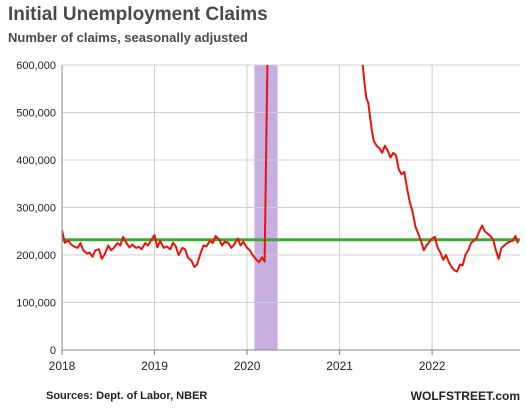 The width and height of the screenshot is (526, 411). Describe the element at coordinates (154, 366) in the screenshot. I see `x-tick-label: 2019` at that location.